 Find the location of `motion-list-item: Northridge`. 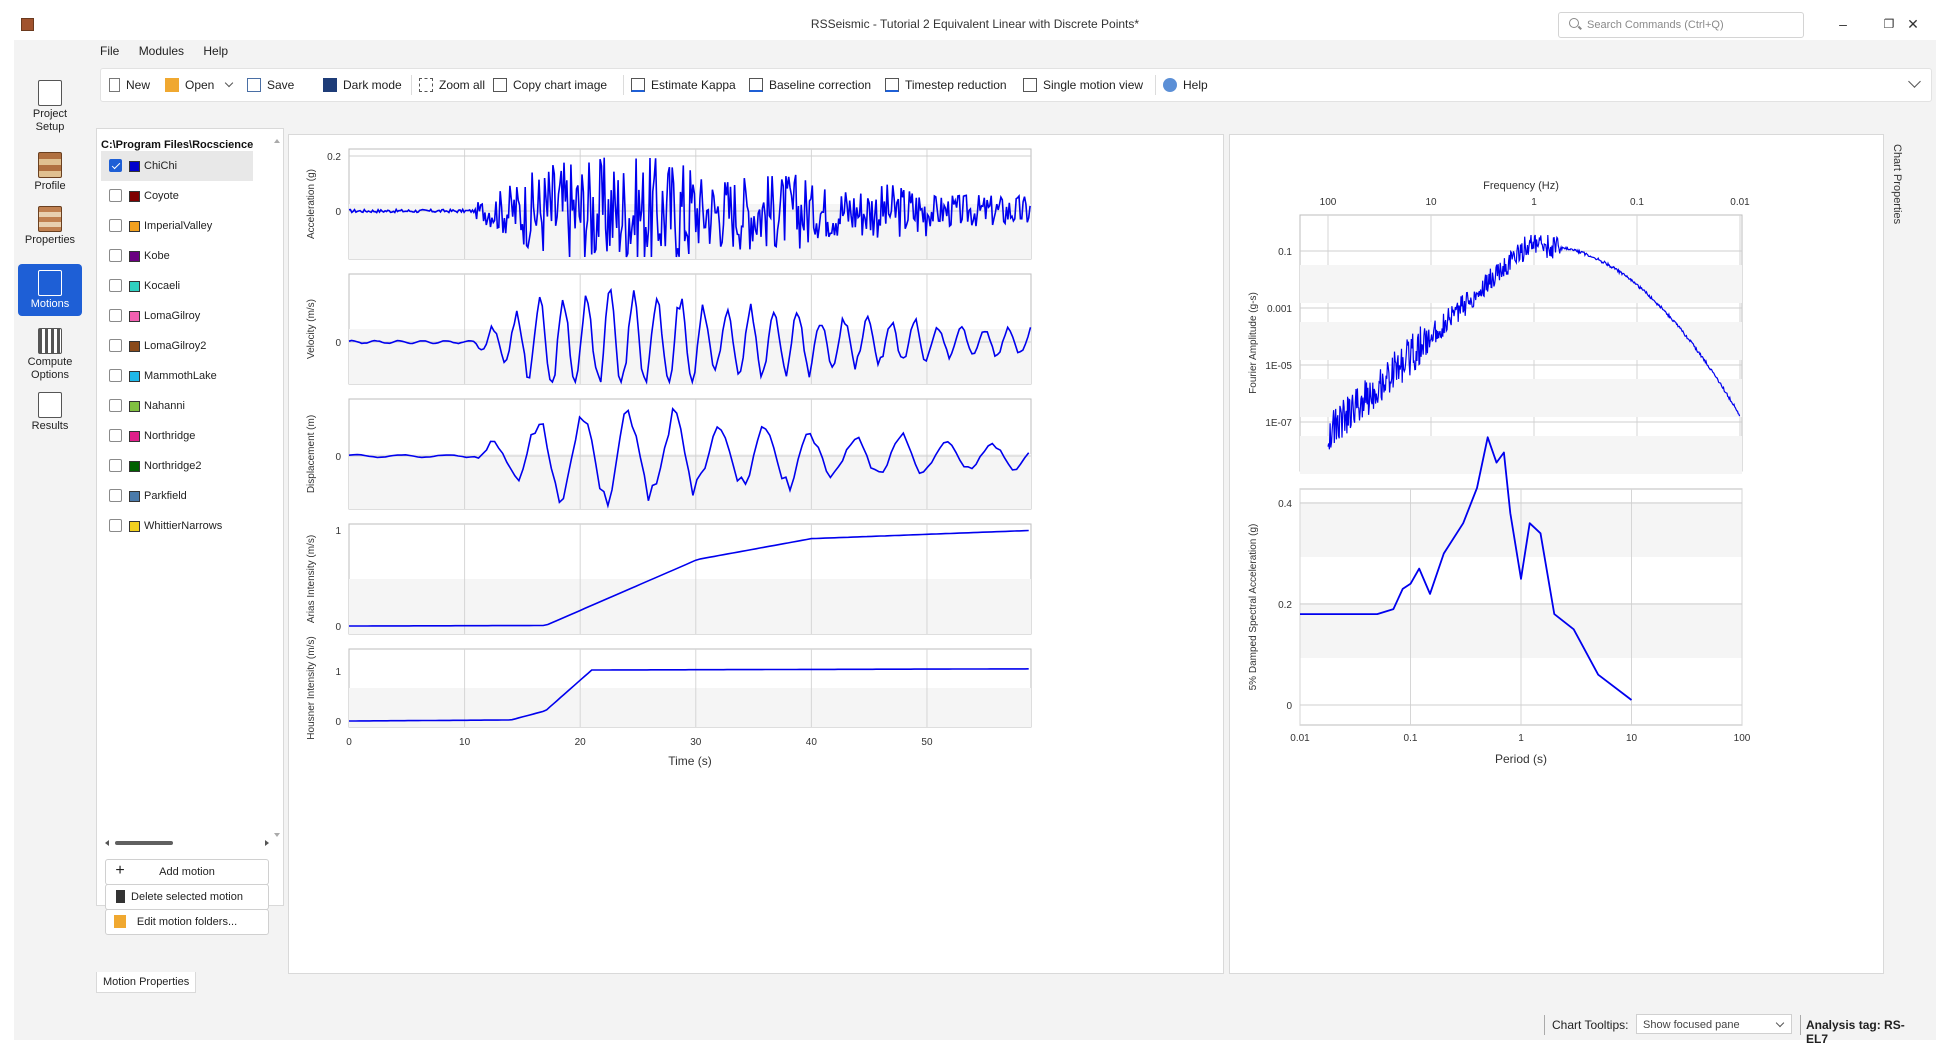

motion-list-item: Northridge is located at coordinates (177, 436).